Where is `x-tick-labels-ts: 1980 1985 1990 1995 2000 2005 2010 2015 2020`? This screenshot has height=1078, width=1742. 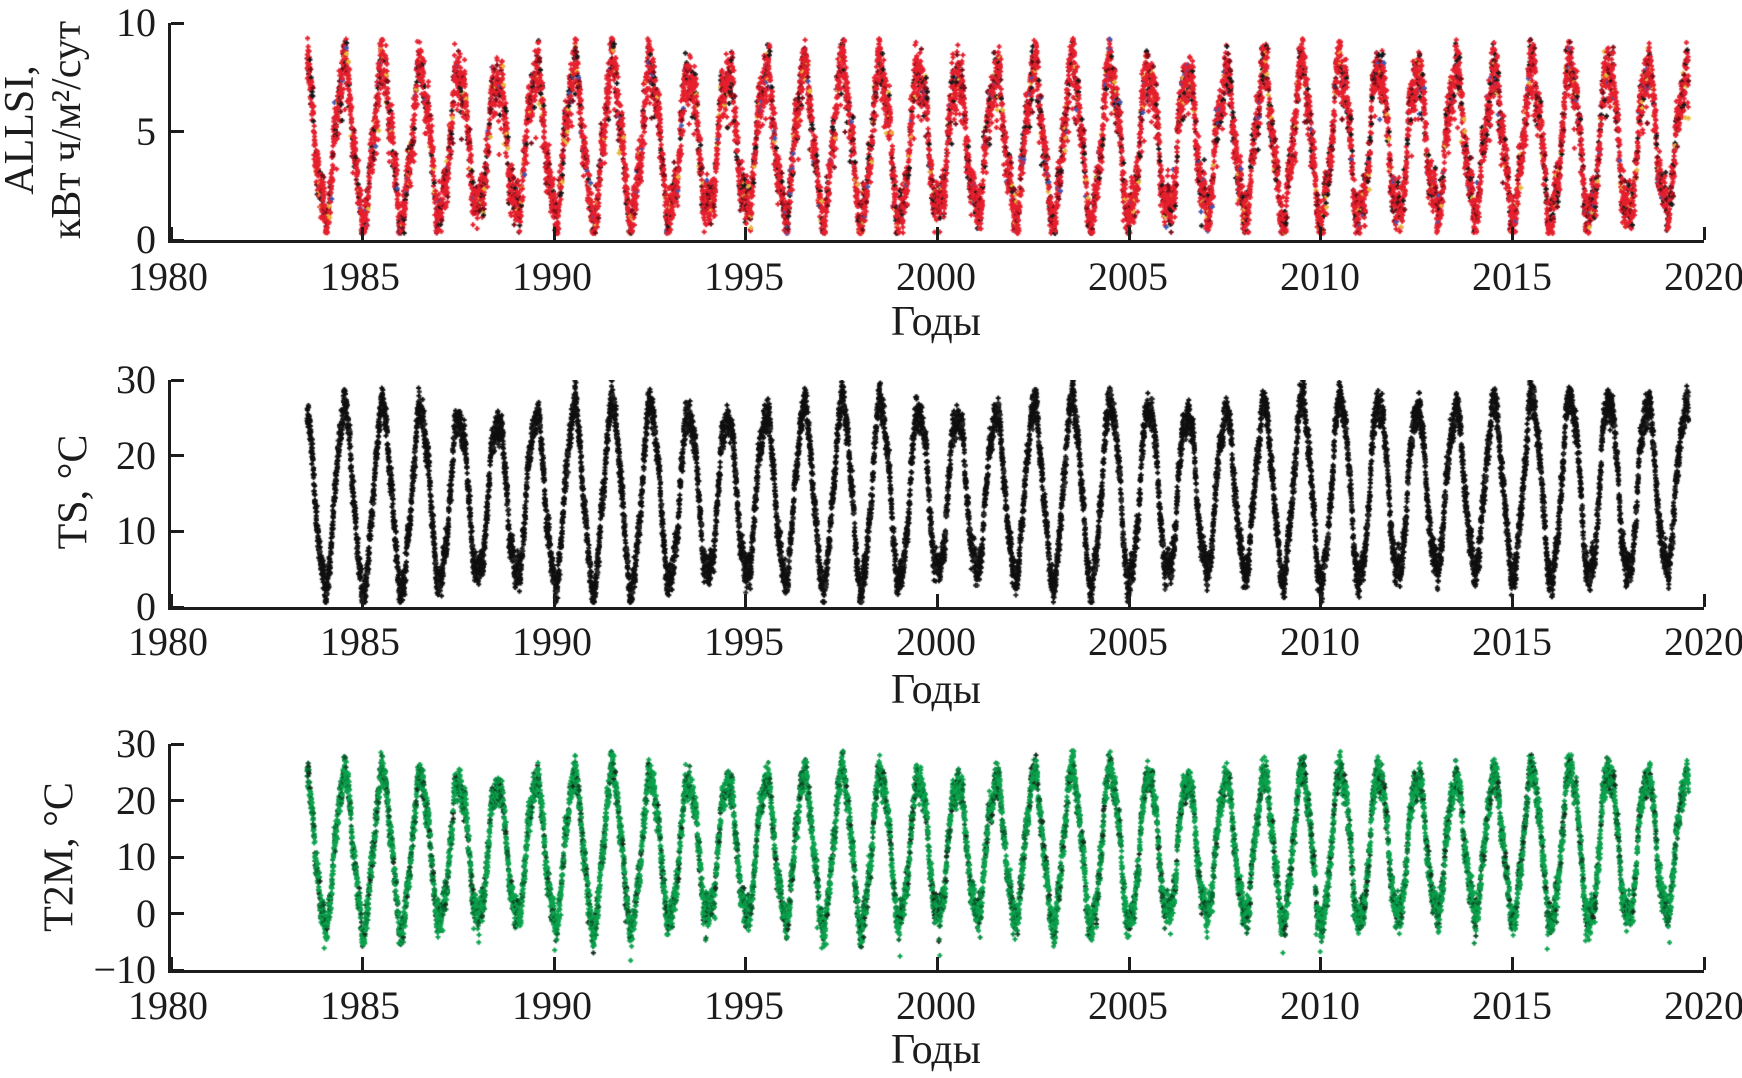 x-tick-labels-ts: 1980 1985 1990 1995 2000 2005 2010 2015 2020 is located at coordinates (935, 641).